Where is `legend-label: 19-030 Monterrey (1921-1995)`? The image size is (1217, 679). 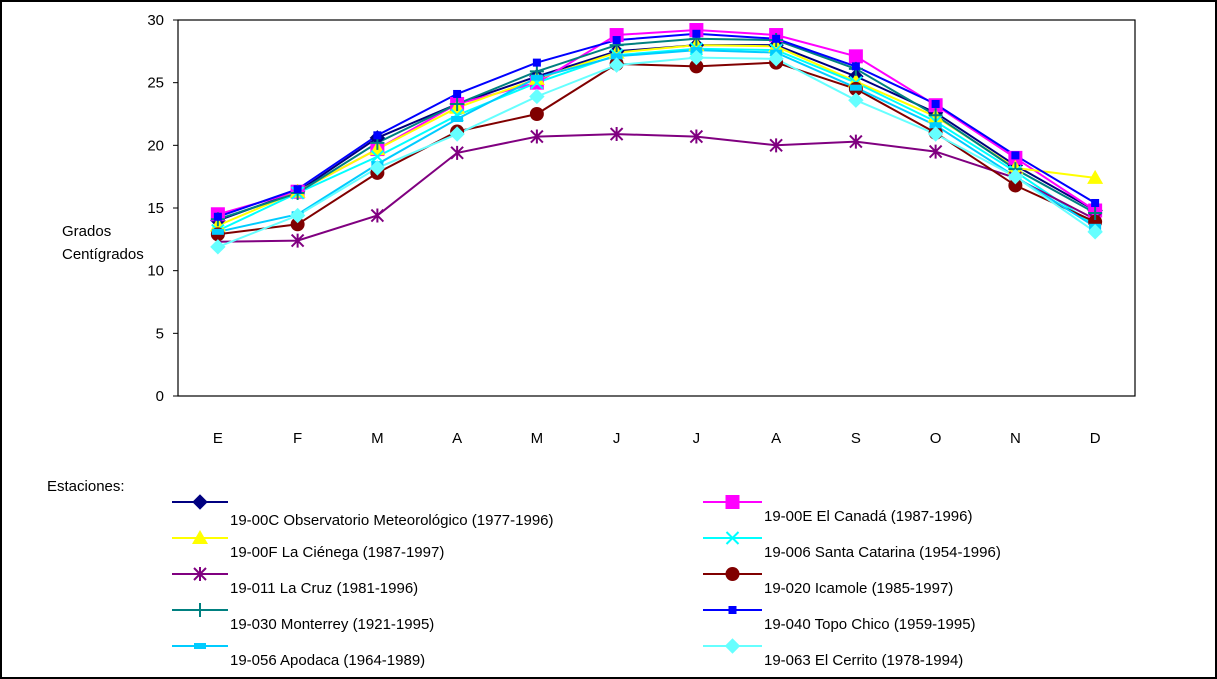
legend-label: 19-030 Monterrey (1921-1995) is located at coordinates (332, 624).